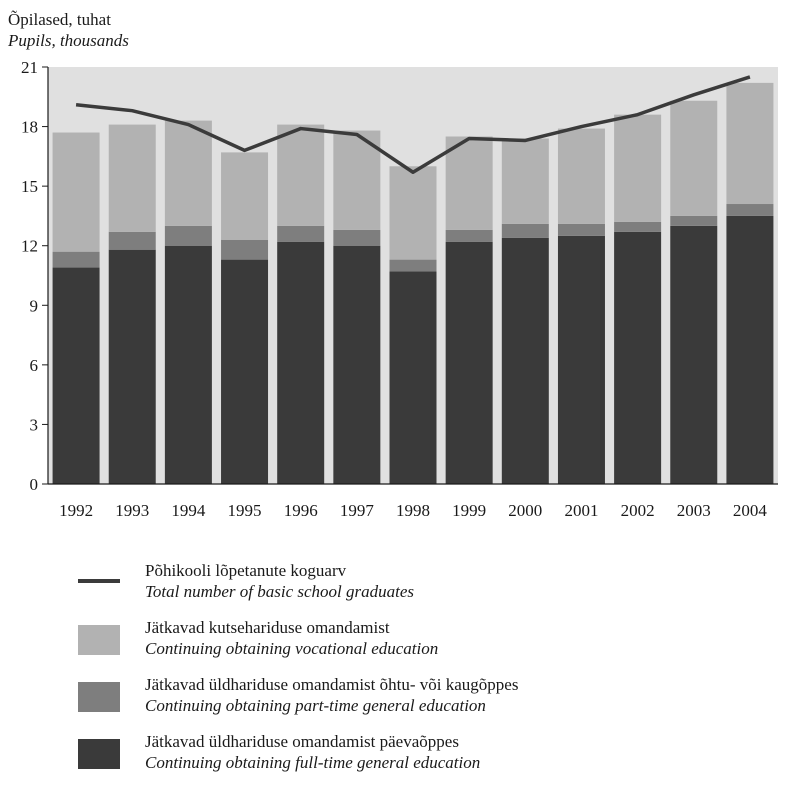  What do you see at coordinates (280, 591) in the screenshot?
I see `legend-label-total-graduates-english: Total number of basic school graduates` at bounding box center [280, 591].